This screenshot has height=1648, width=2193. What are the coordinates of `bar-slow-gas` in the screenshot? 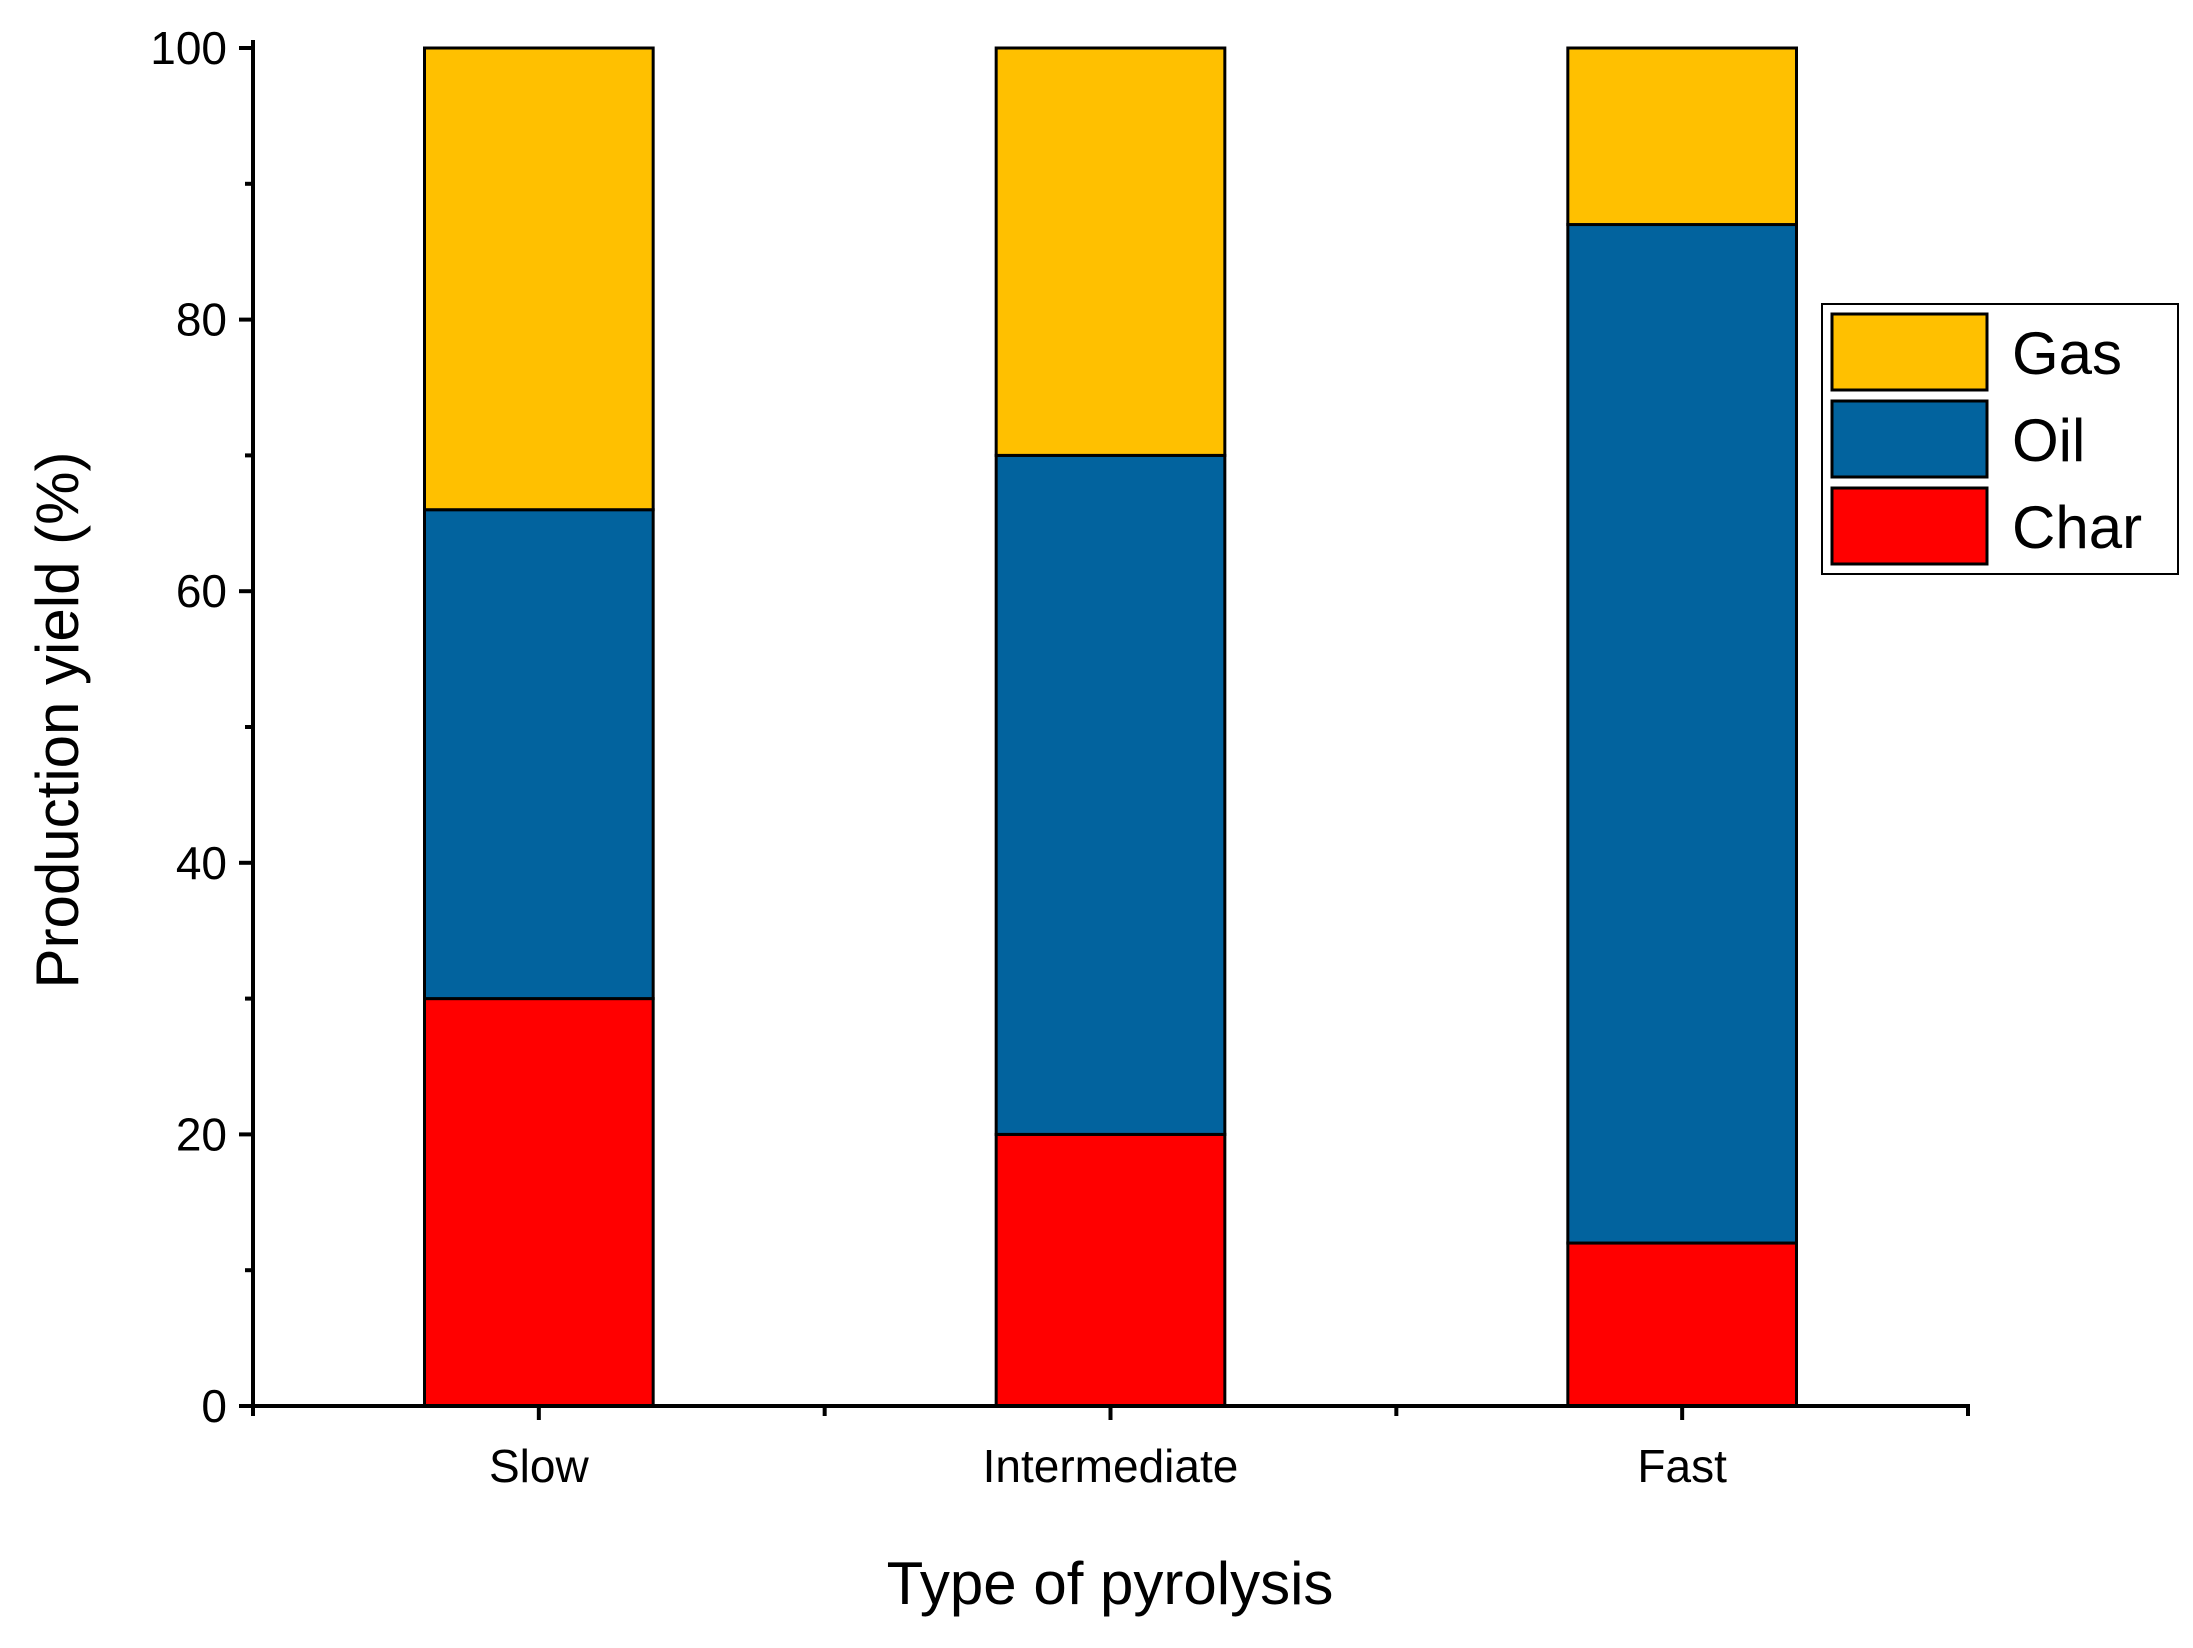 It's located at (539, 279).